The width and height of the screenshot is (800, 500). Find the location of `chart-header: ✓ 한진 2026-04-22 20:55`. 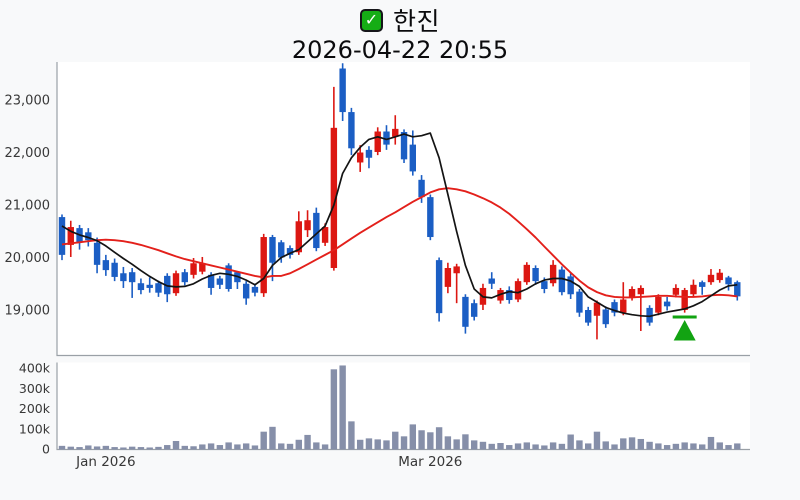

chart-header: ✓ 한진 2026-04-22 20:55 is located at coordinates (400, 32).